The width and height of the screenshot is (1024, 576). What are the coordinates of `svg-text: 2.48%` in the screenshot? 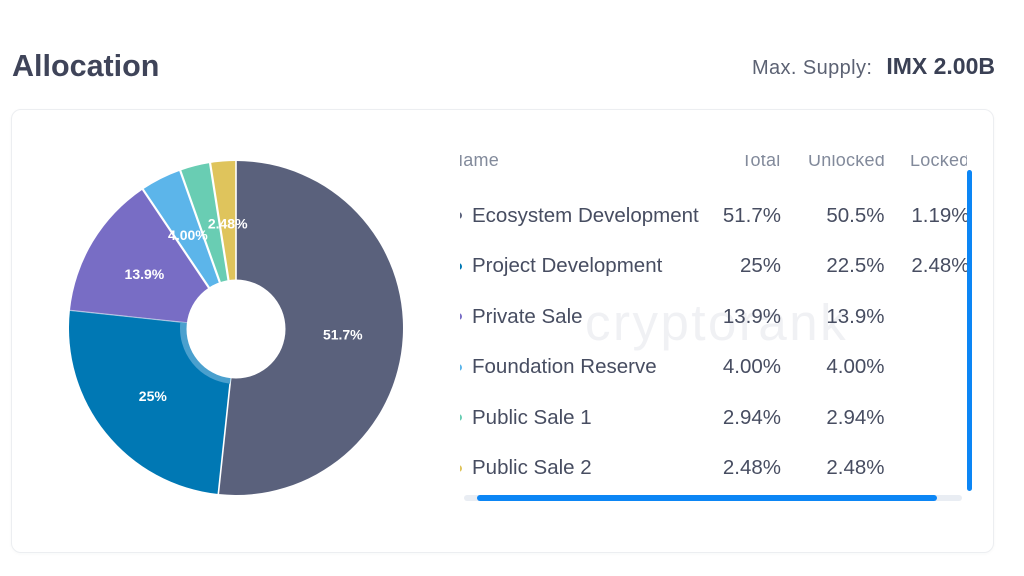 It's located at (228, 223).